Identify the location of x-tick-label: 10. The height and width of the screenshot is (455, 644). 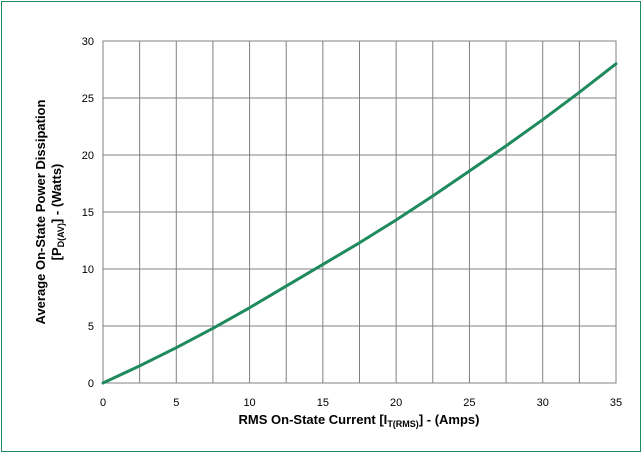
(249, 403).